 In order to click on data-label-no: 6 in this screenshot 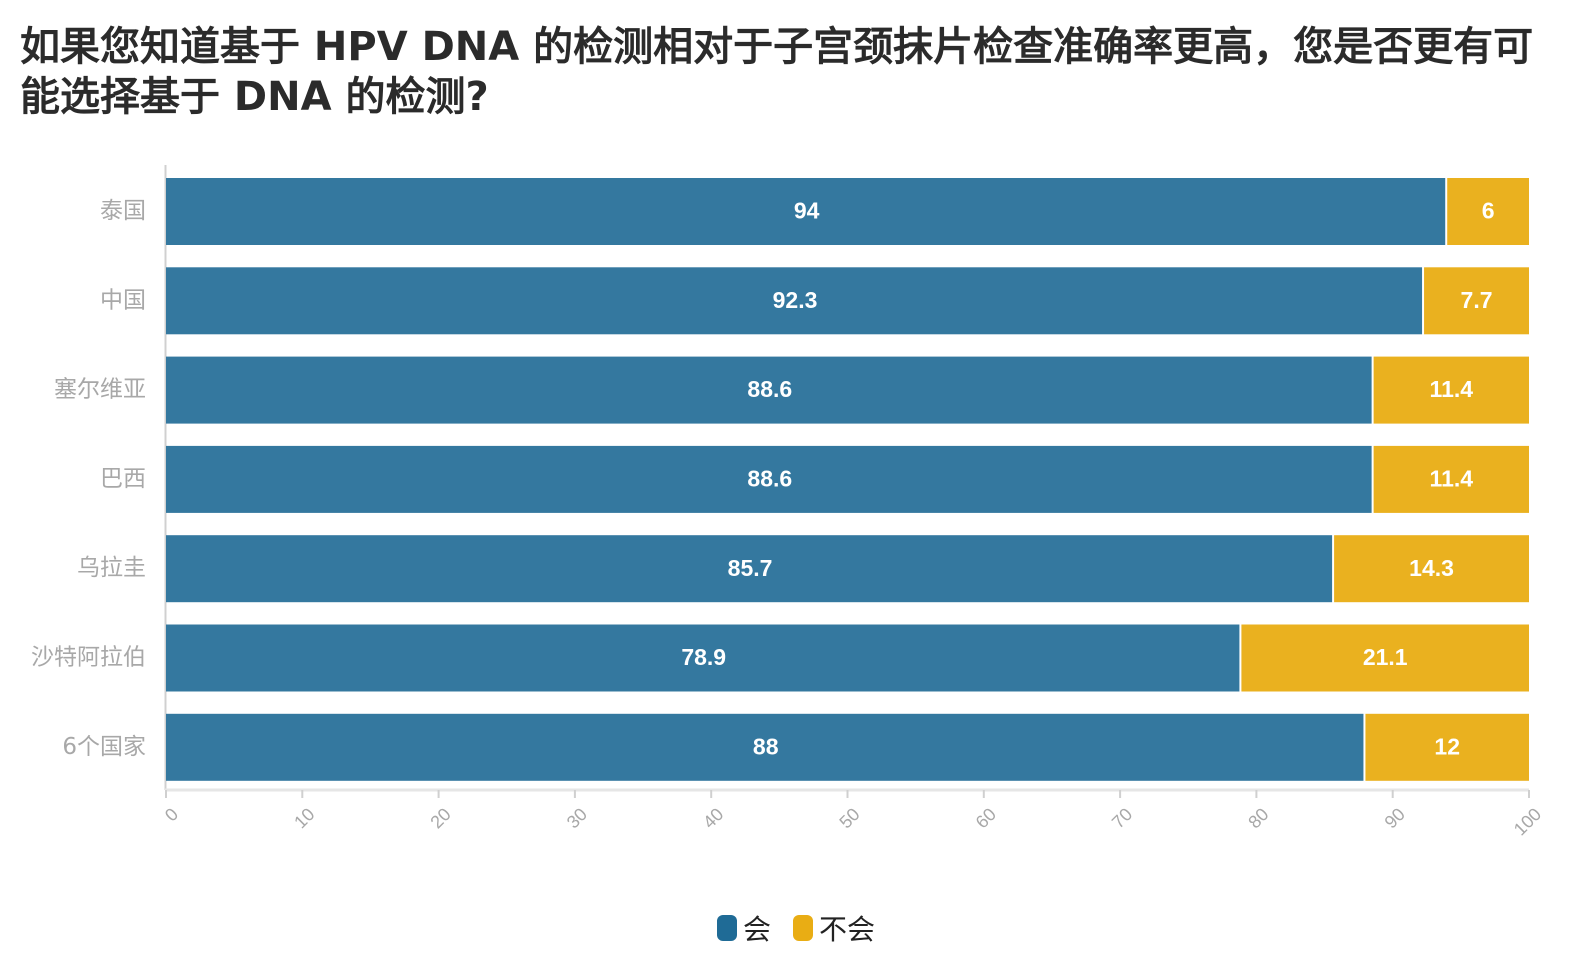, I will do `click(1488, 211)`.